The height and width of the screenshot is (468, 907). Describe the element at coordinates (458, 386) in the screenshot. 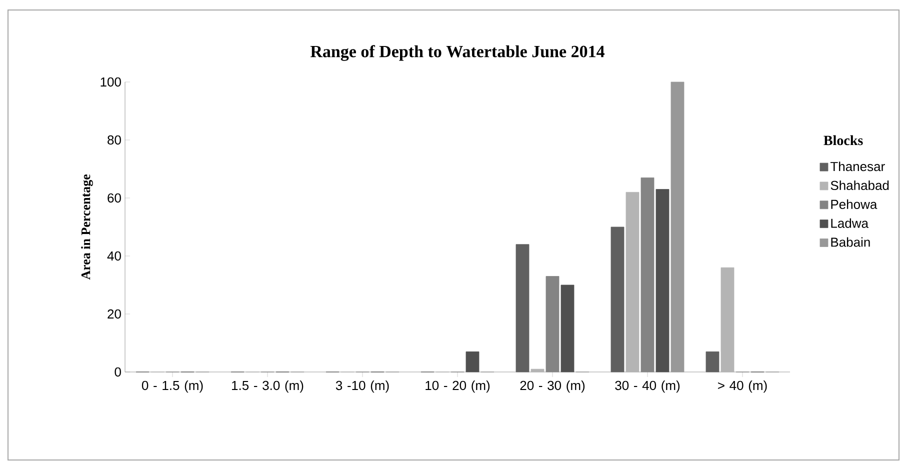

I see `x-tick-label: 10 - 20 (m)` at that location.